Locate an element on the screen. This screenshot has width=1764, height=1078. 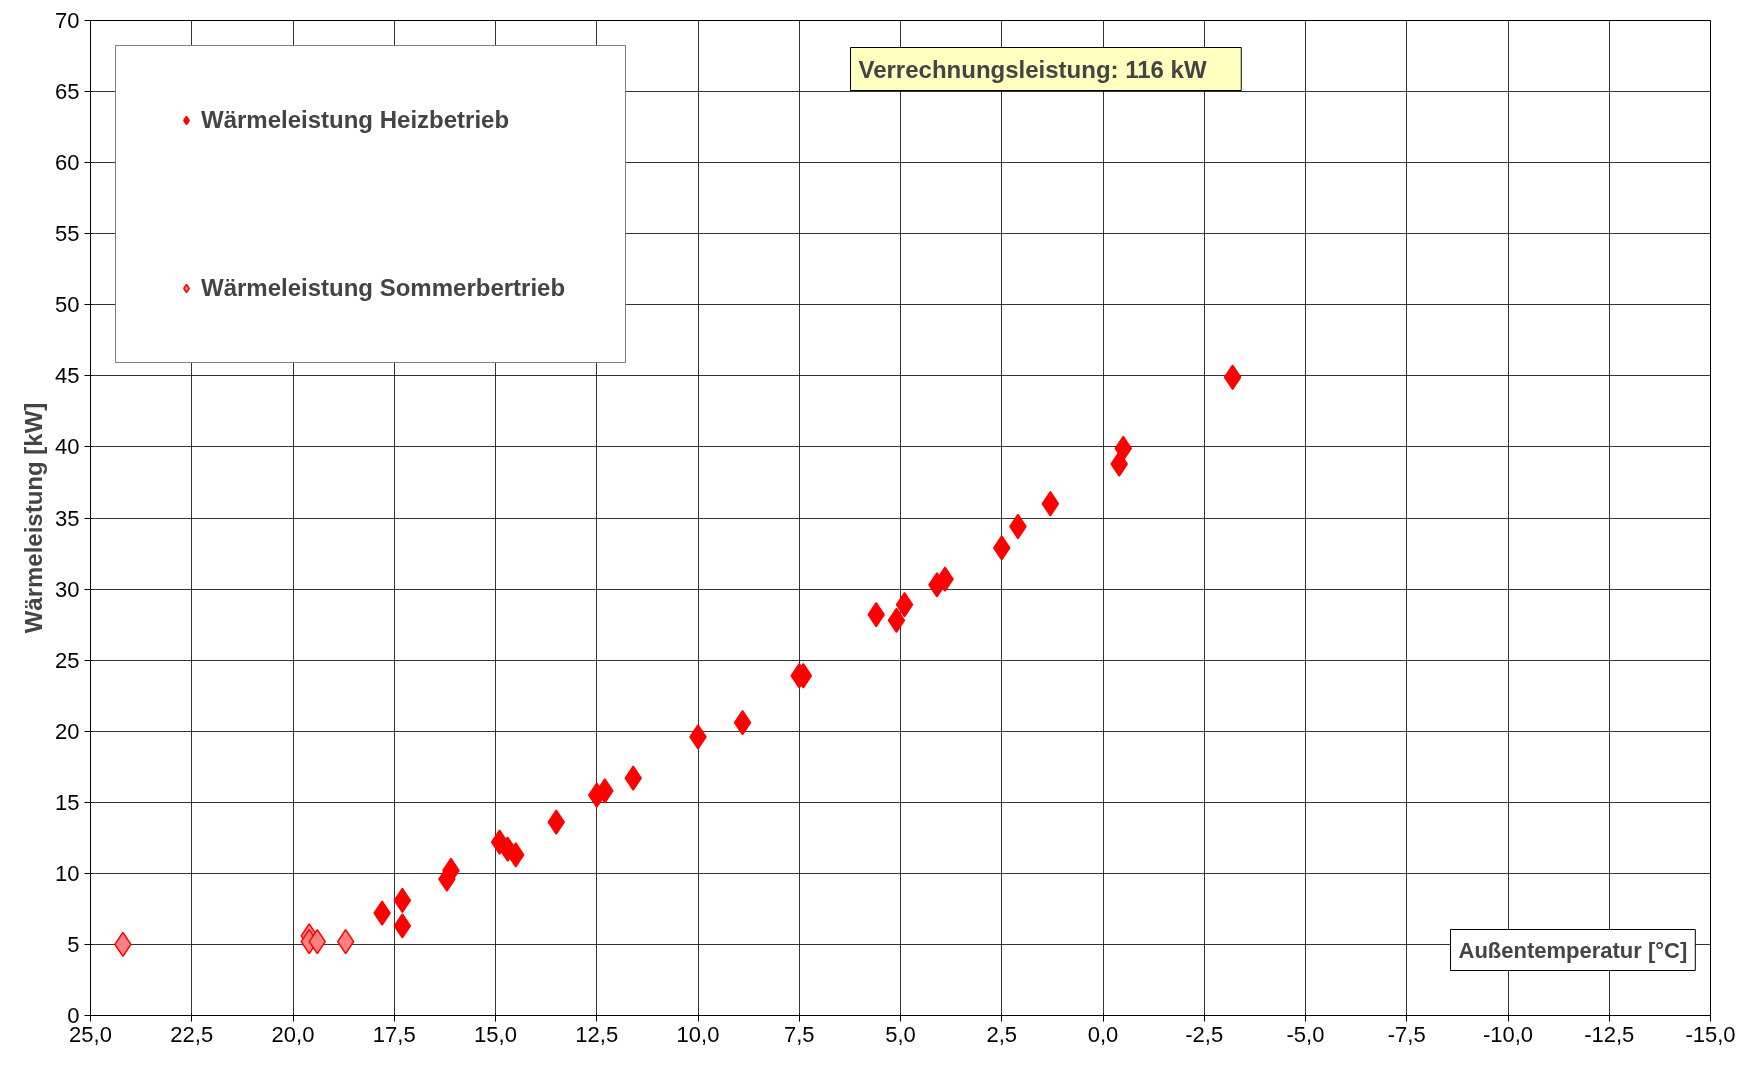
y-tick-label: 70 is located at coordinates (67, 20).